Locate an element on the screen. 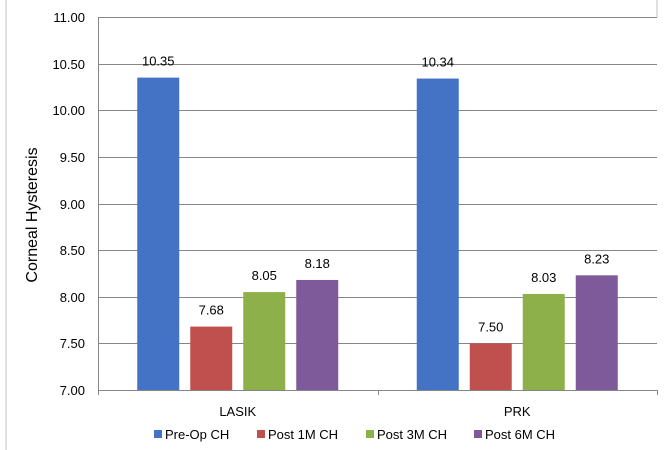 The height and width of the screenshot is (450, 664). y-tick-label: 7.00 is located at coordinates (72, 390).